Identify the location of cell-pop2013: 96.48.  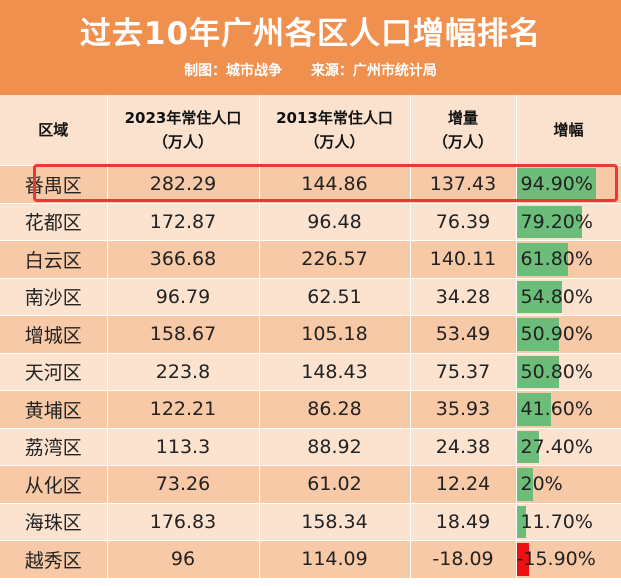
(335, 222).